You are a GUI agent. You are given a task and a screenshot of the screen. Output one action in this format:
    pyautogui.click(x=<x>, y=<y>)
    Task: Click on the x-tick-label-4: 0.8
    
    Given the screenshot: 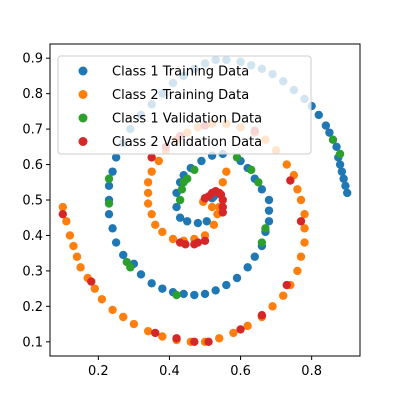 What is the action you would take?
    pyautogui.click(x=311, y=371)
    